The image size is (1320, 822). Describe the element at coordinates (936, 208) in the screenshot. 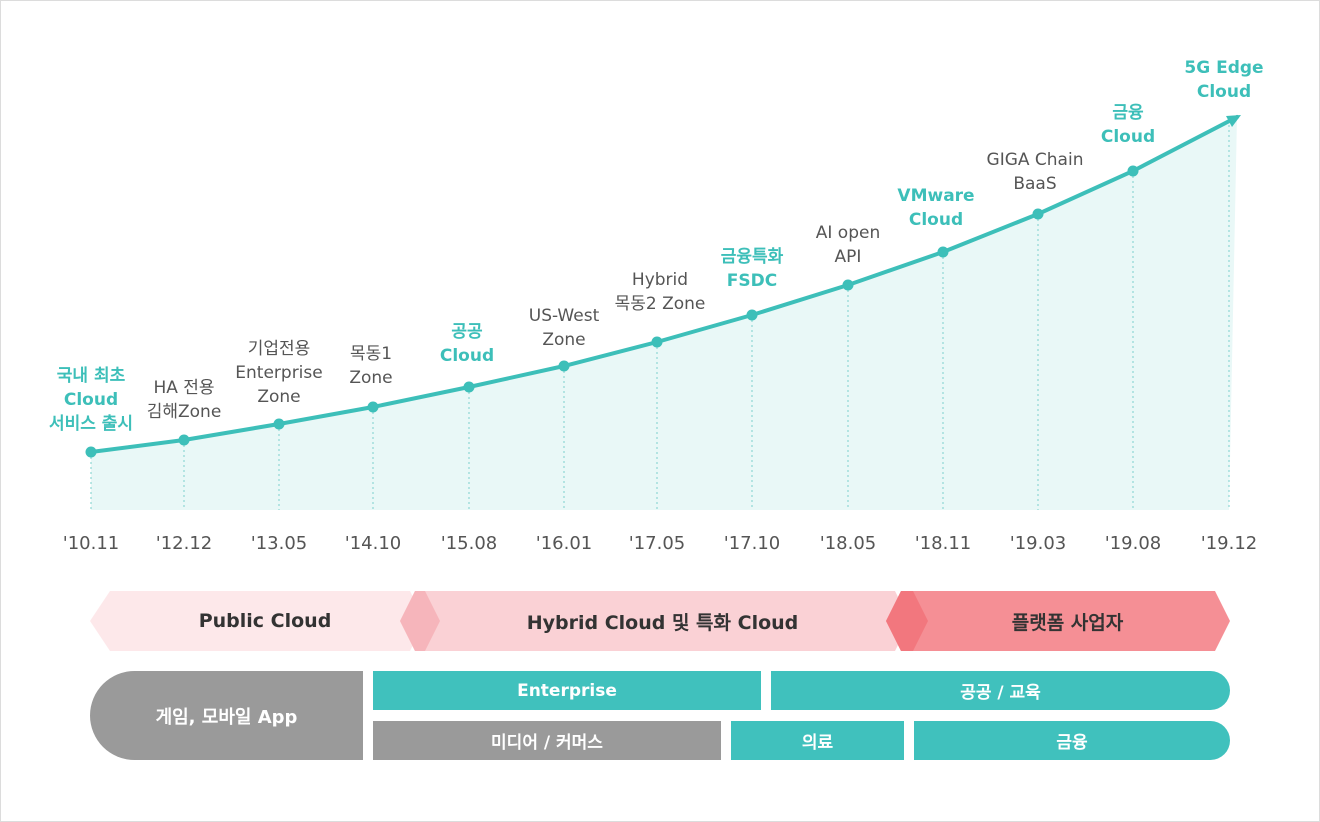

I see `milestone-label: VMware Cloud` at that location.